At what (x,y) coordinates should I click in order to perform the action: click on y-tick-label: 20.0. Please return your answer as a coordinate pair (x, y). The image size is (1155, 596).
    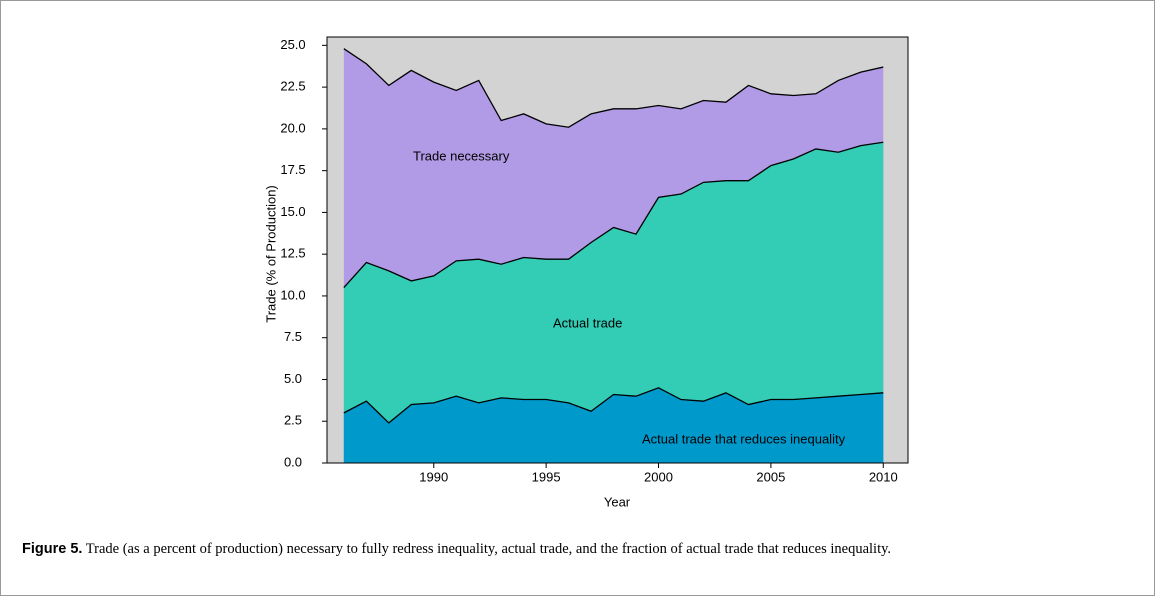
    Looking at the image, I should click on (292, 127).